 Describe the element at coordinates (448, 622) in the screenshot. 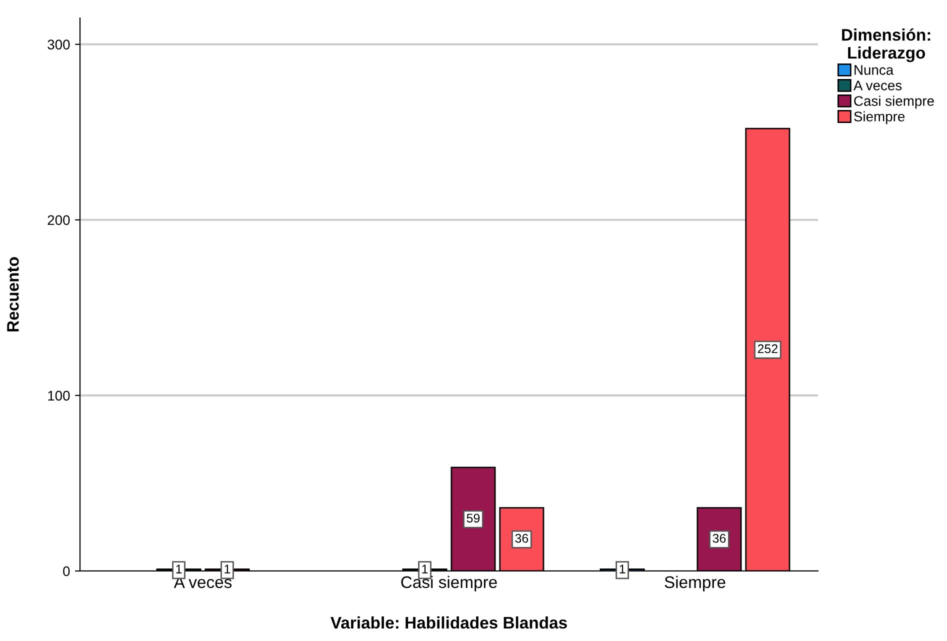

I see `x-axis-title: Variable: Habilidades Blandas` at that location.